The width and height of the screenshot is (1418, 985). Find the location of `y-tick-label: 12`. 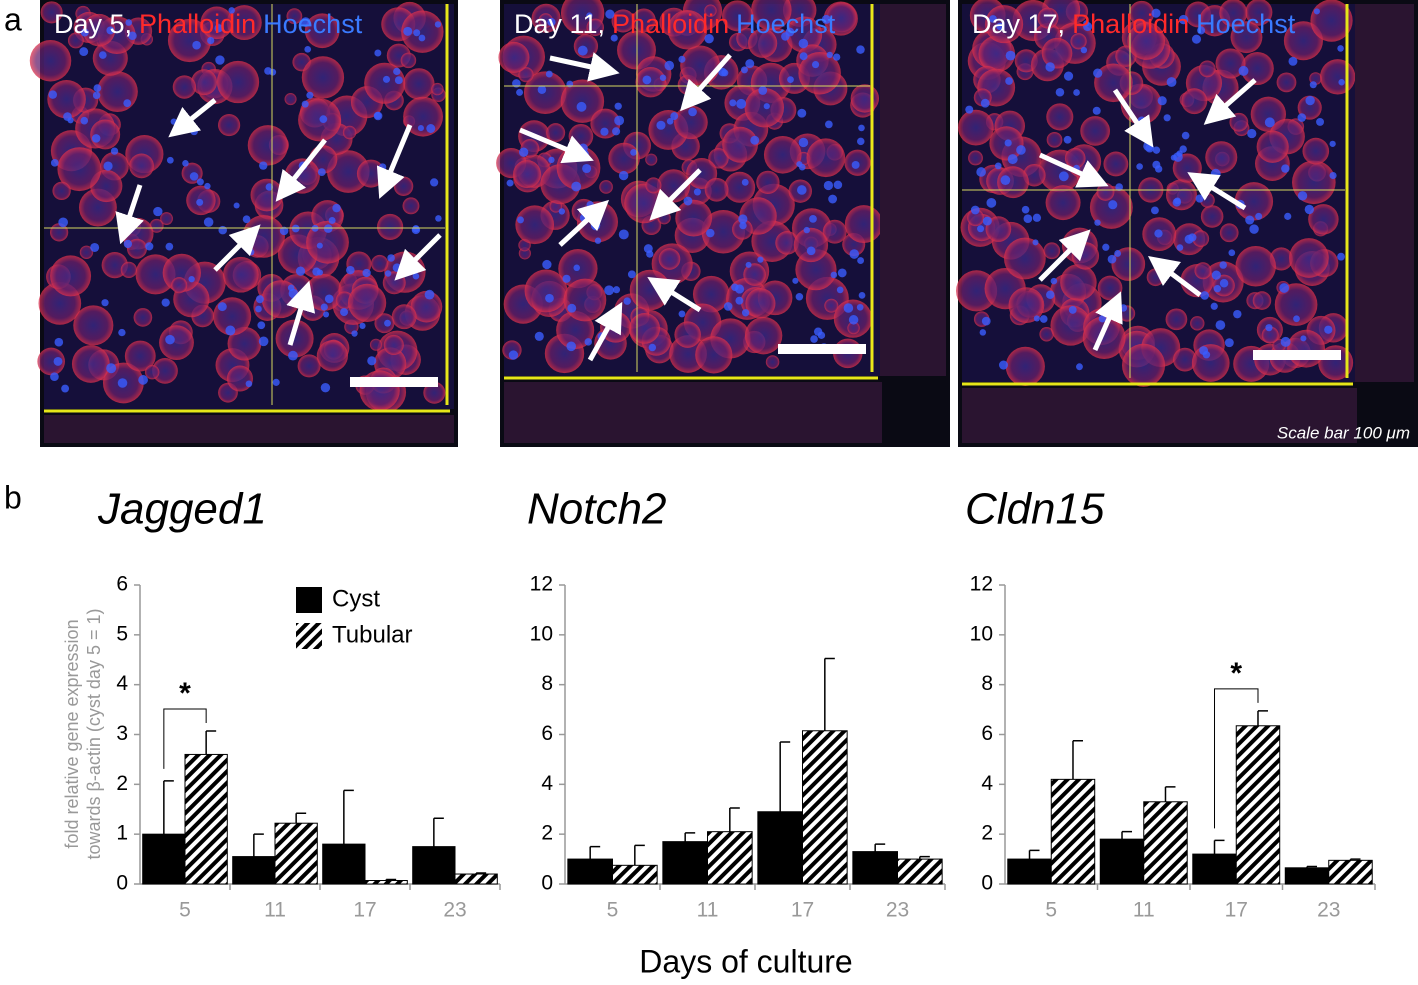

y-tick-label: 12 is located at coordinates (981, 584).